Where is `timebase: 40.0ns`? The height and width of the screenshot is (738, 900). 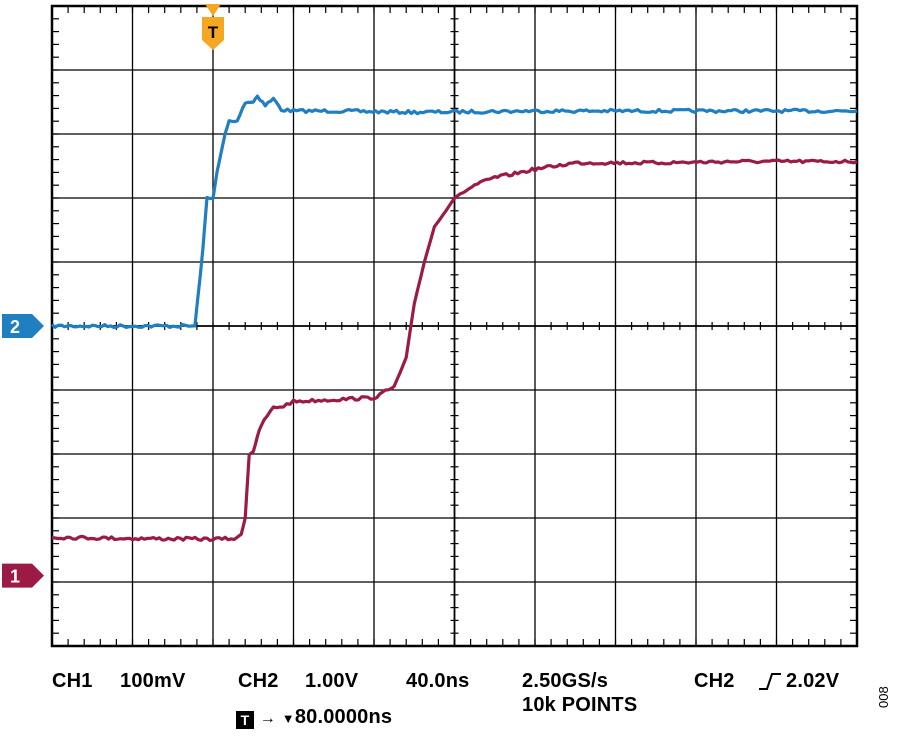 timebase: 40.0ns is located at coordinates (438, 681).